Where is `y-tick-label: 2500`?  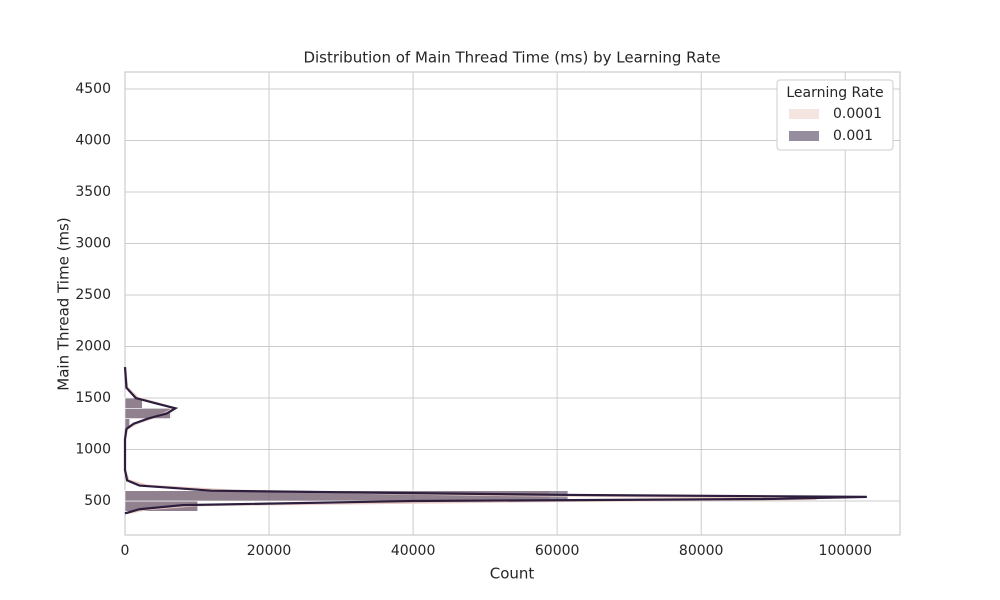 y-tick-label: 2500 is located at coordinates (93, 295).